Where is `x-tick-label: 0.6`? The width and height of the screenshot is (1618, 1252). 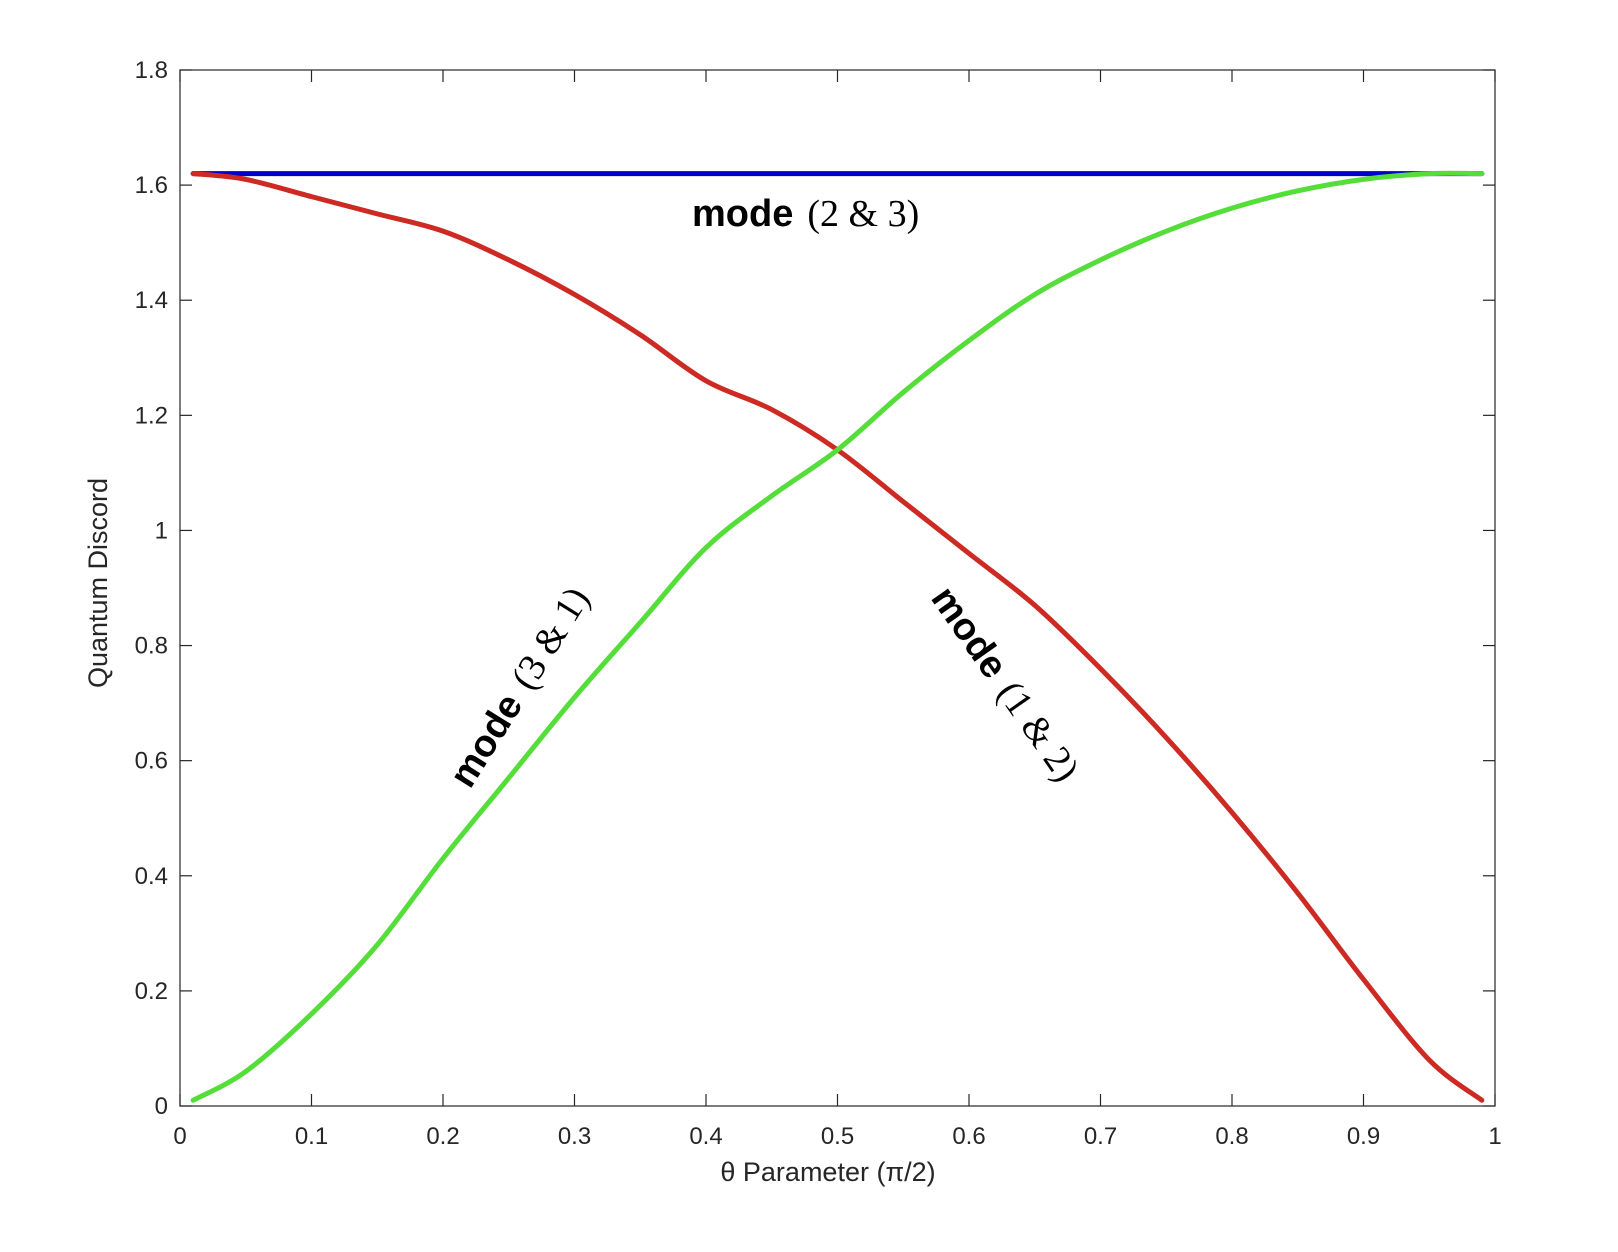
x-tick-label: 0.6 is located at coordinates (968, 1136).